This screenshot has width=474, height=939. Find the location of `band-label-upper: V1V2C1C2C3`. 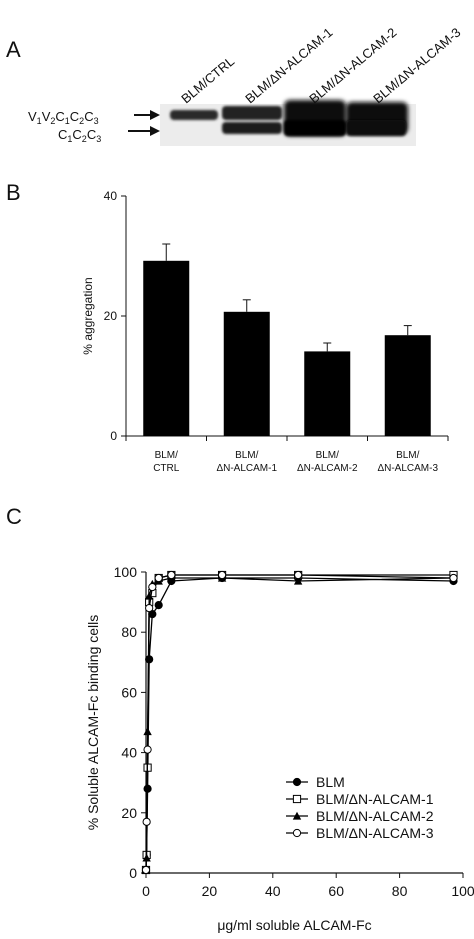

band-label-upper: V1V2C1C2C3 is located at coordinates (63, 117).